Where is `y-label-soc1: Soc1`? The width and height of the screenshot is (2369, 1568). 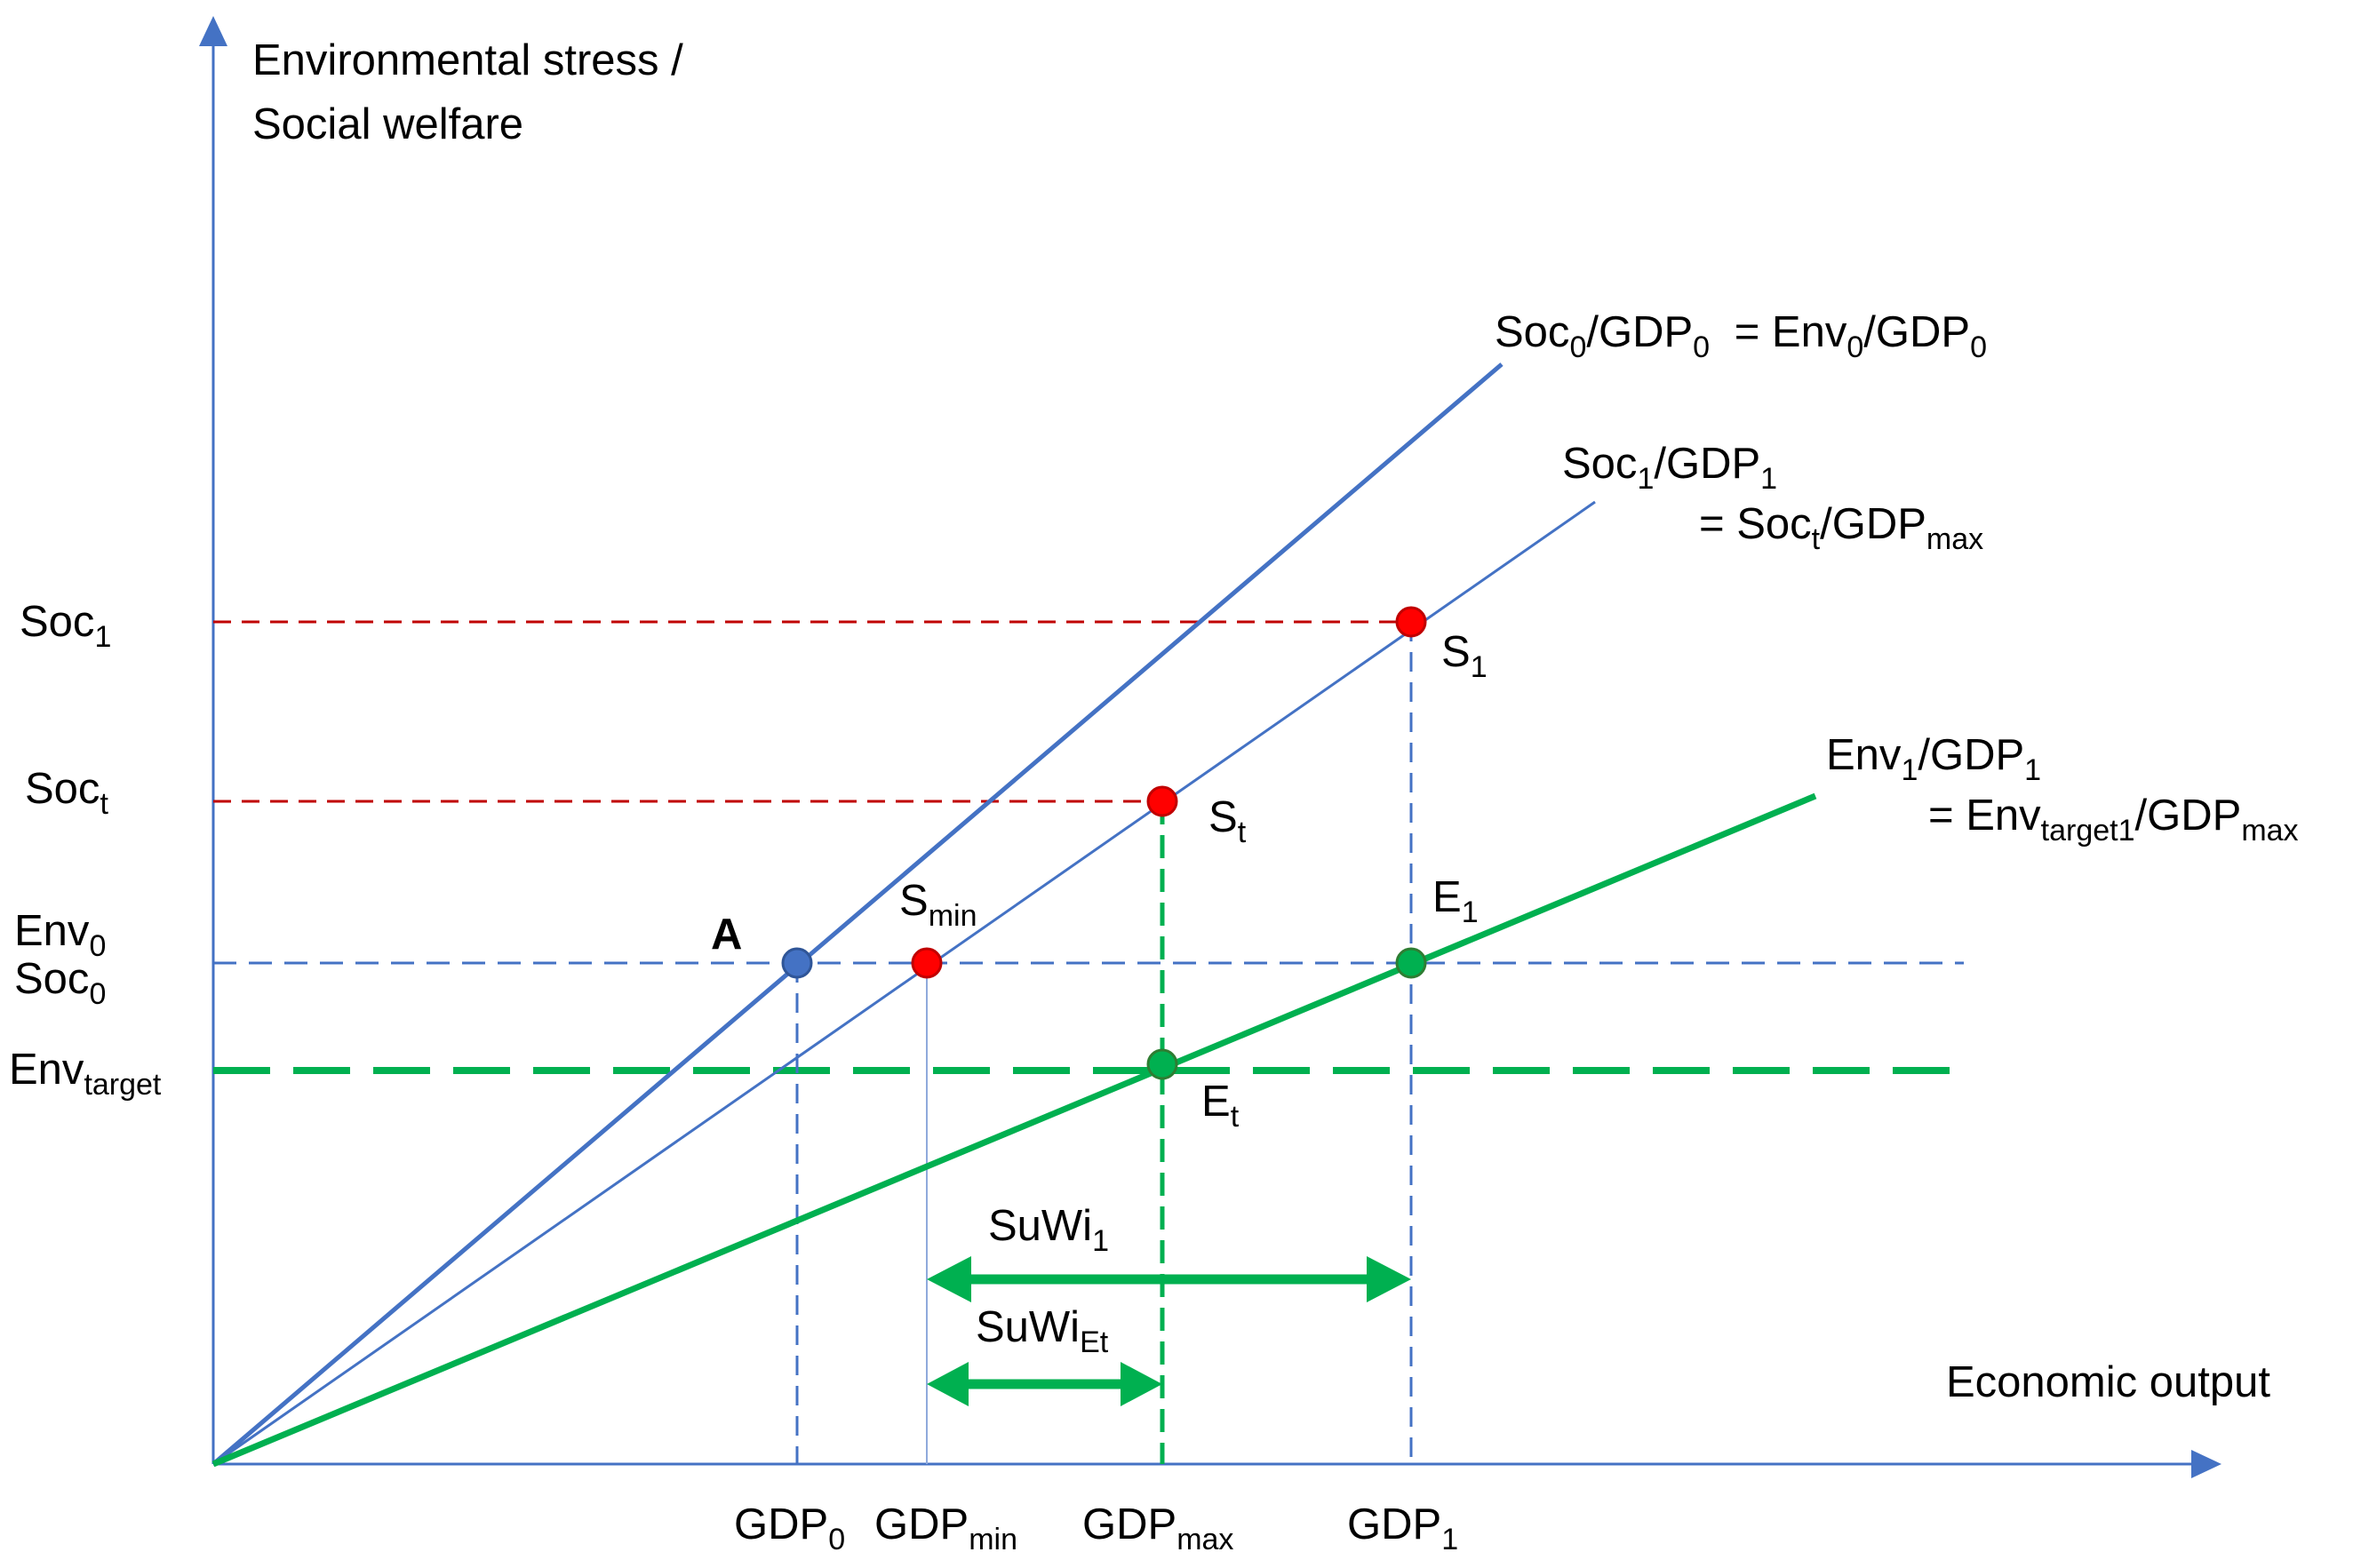
y-label-soc1: Soc1 is located at coordinates (65, 626).